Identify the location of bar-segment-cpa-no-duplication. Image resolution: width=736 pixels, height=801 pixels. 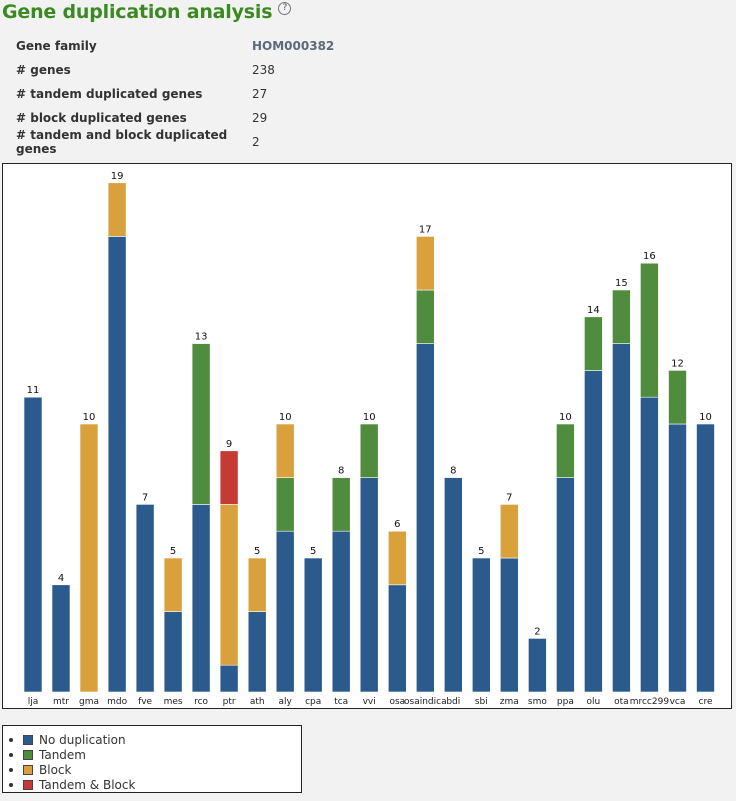
(313, 625).